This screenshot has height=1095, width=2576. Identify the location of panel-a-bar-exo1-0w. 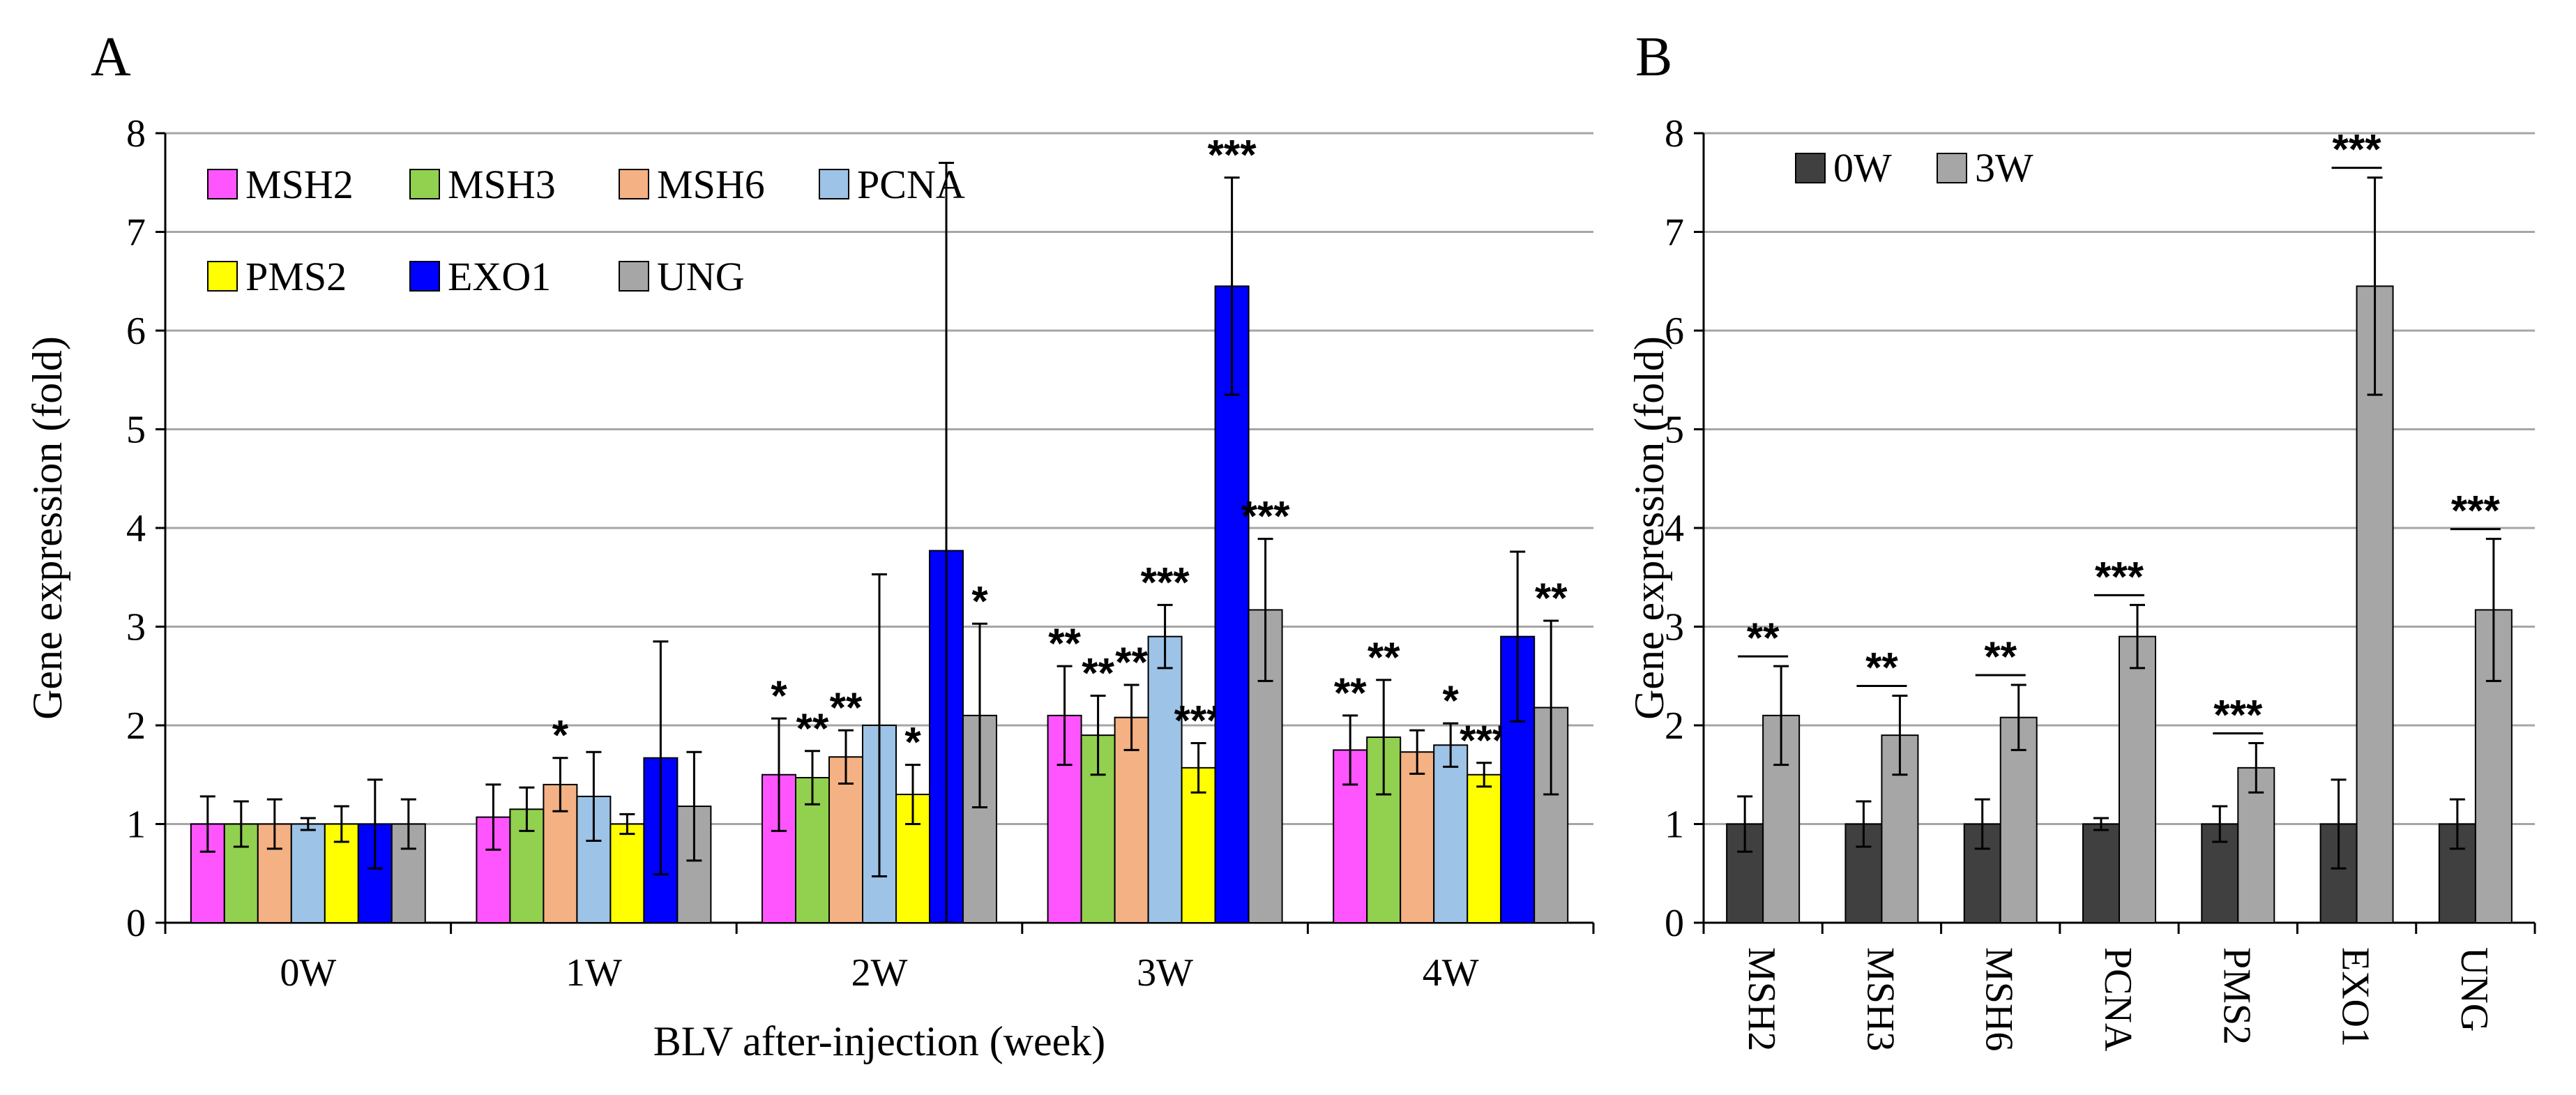
(375, 873).